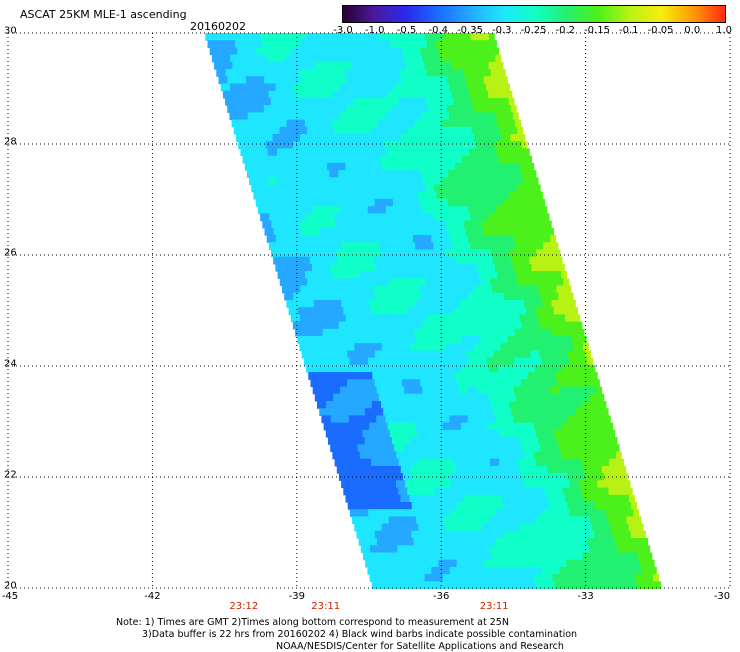 Image resolution: width=740 pixels, height=652 pixels. What do you see at coordinates (218, 26) in the screenshot?
I see `map-date: 20160202` at bounding box center [218, 26].